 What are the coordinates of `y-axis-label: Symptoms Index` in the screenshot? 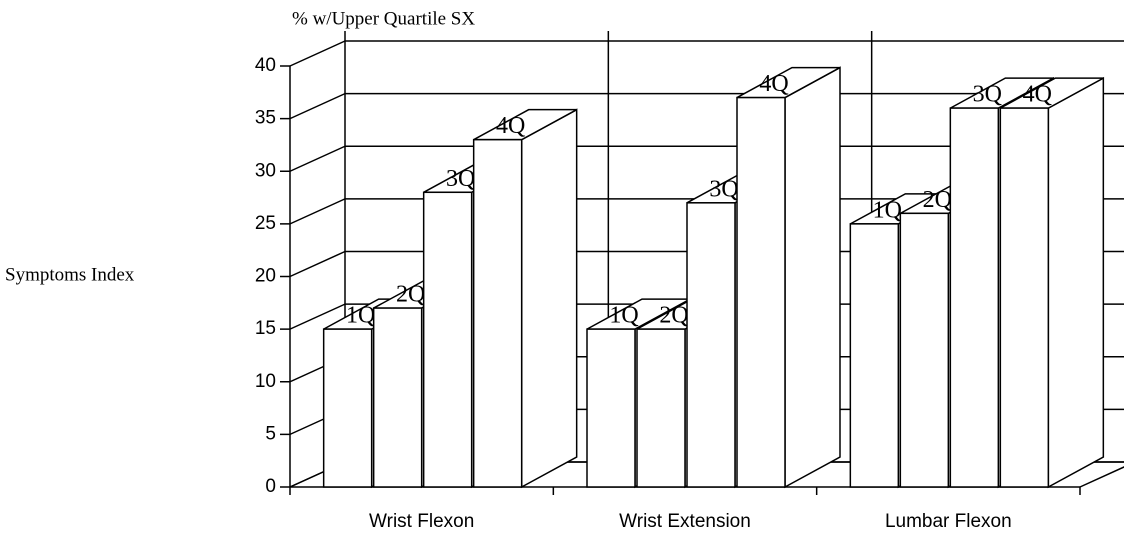 It's located at (70, 274).